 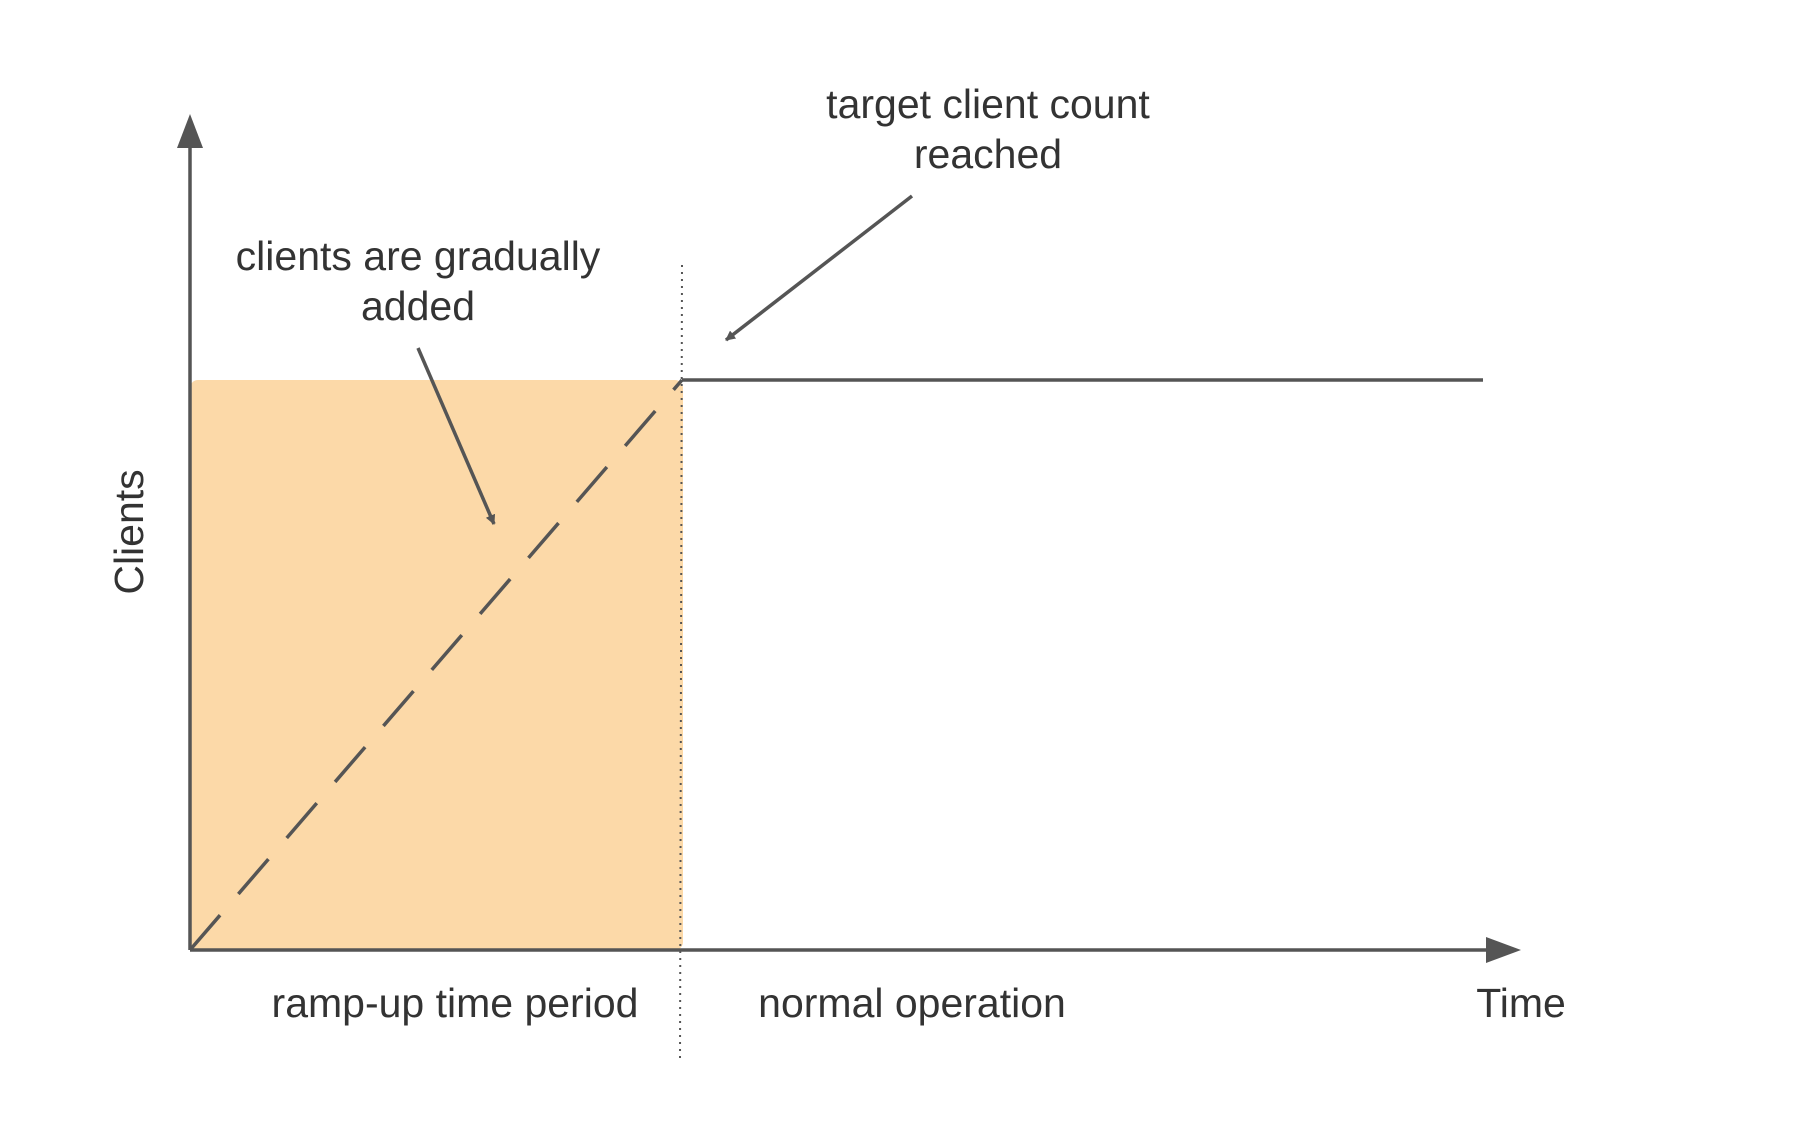 I want to click on target-annotation-line-2: reached, so click(x=988, y=154).